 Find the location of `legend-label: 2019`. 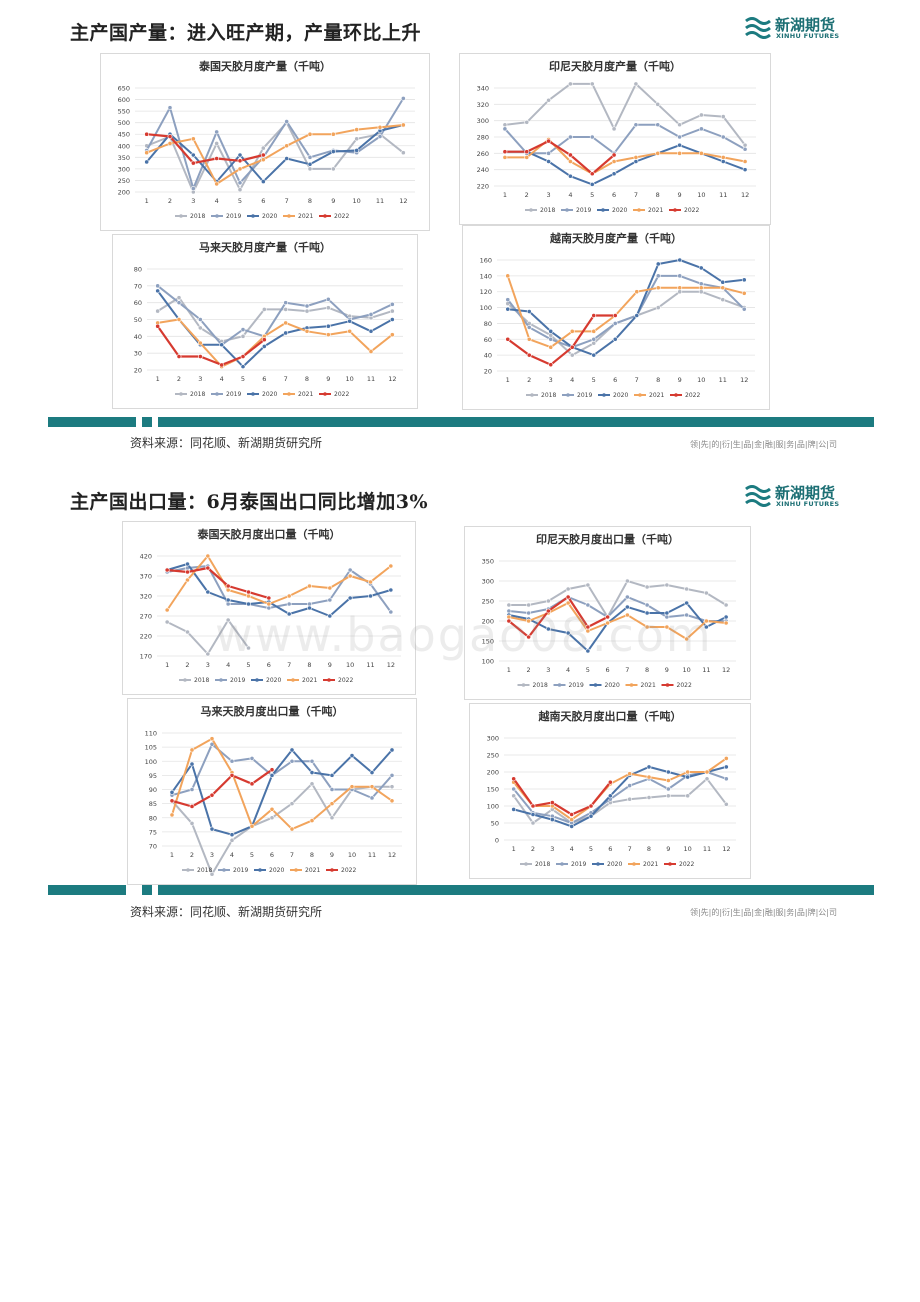

legend-label: 2019 is located at coordinates (240, 870).